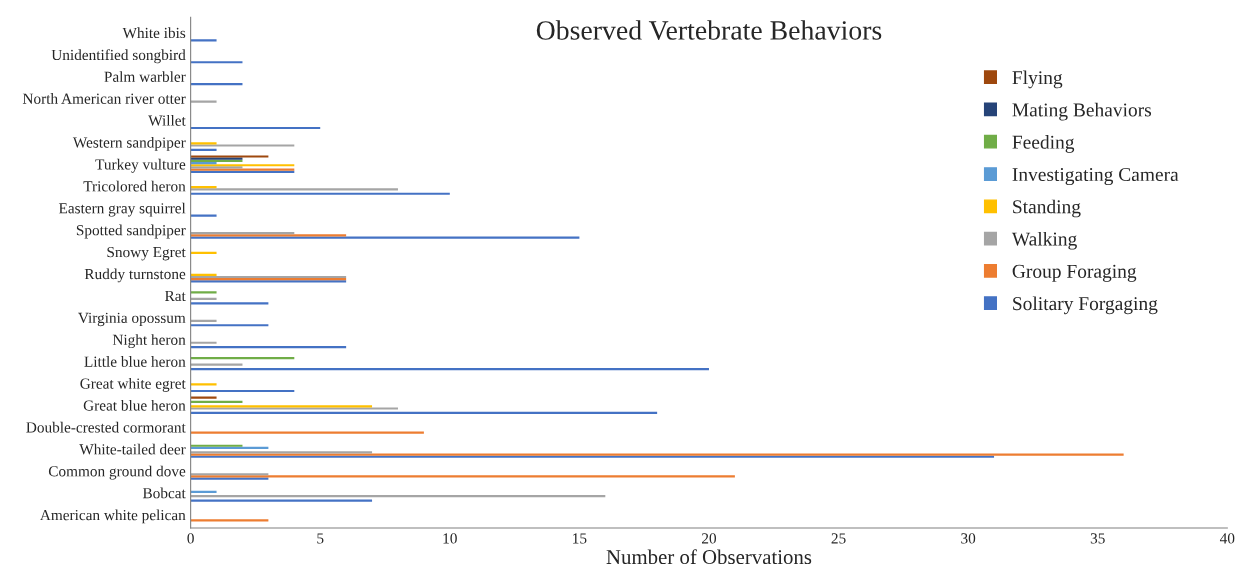 This screenshot has width=1246, height=577. Describe the element at coordinates (135, 275) in the screenshot. I see `y-tick-label: Ruddy turnstone` at that location.